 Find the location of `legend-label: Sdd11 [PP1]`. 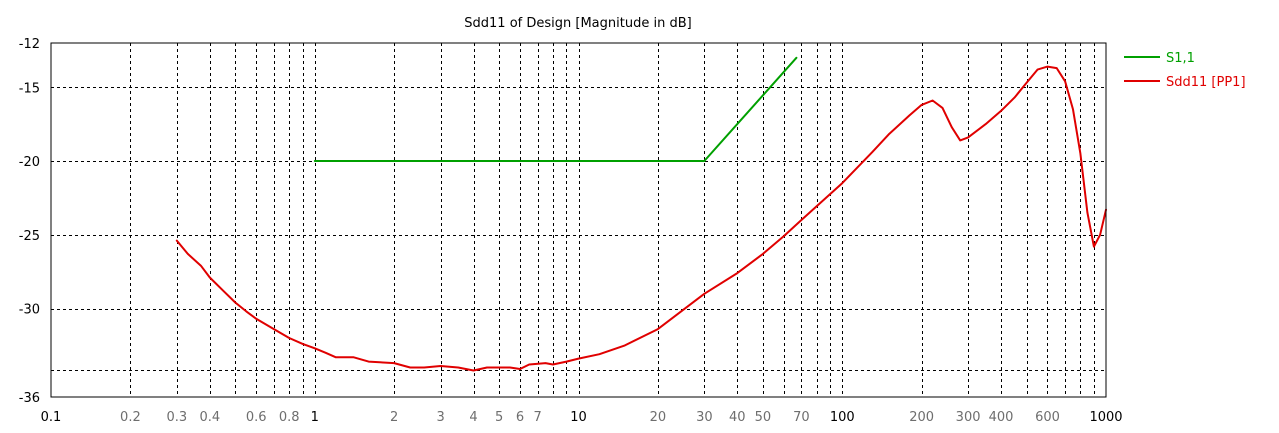

legend-label: Sdd11 [PP1] is located at coordinates (1206, 82).